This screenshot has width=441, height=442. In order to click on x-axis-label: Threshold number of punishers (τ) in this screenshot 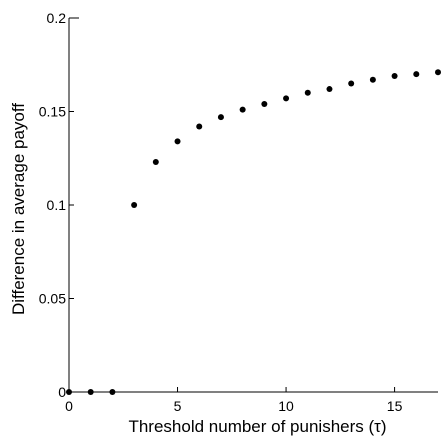, I will do `click(257, 426)`.